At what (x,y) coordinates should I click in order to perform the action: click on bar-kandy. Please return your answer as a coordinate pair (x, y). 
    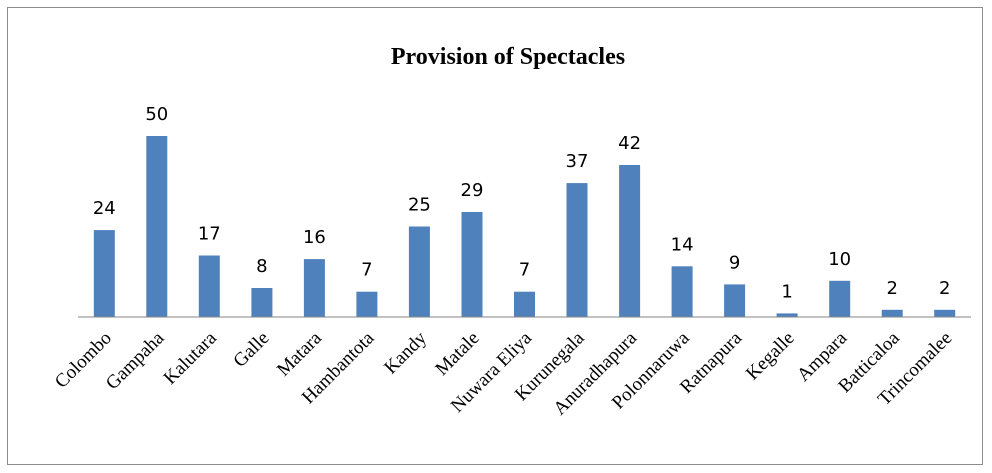
    Looking at the image, I should click on (419, 271).